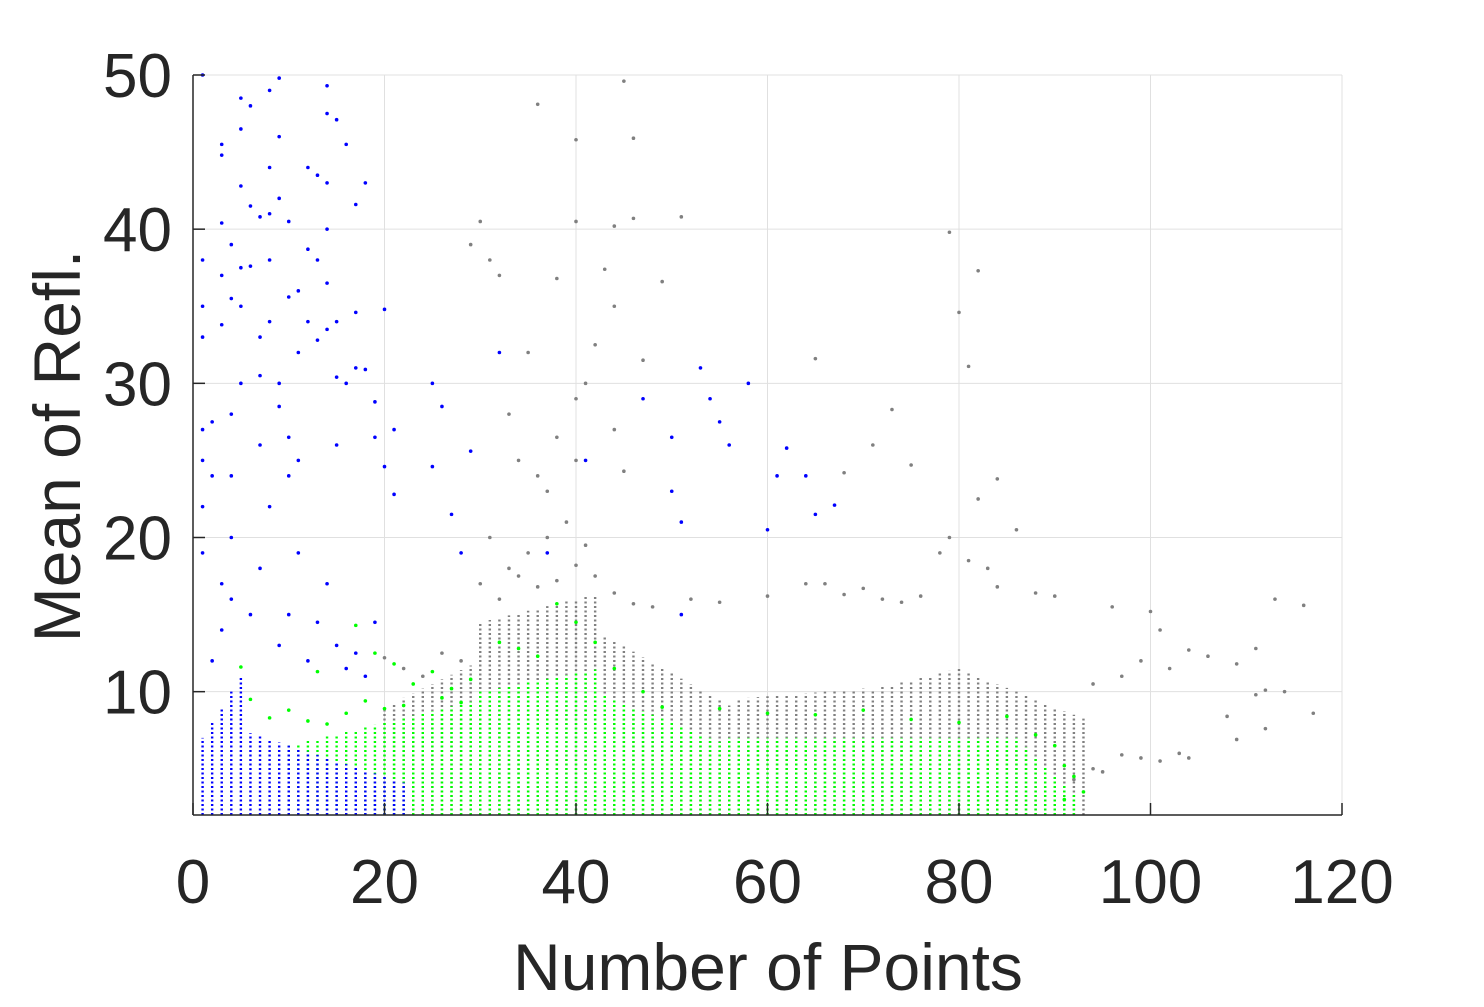 The image size is (1484, 1007). Describe the element at coordinates (959, 882) in the screenshot. I see `x-tick-label: 80` at that location.